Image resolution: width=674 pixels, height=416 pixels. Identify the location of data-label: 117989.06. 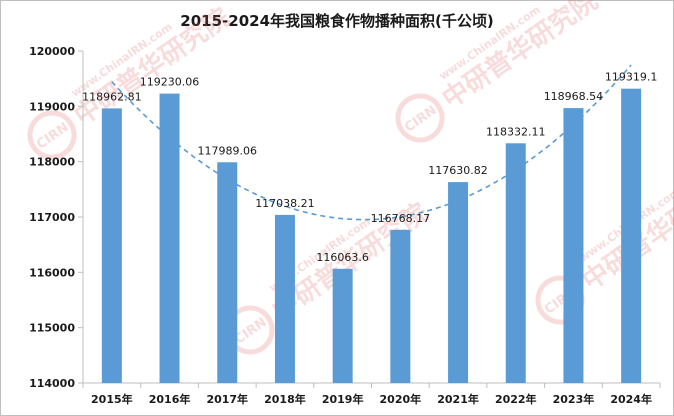
(228, 150).